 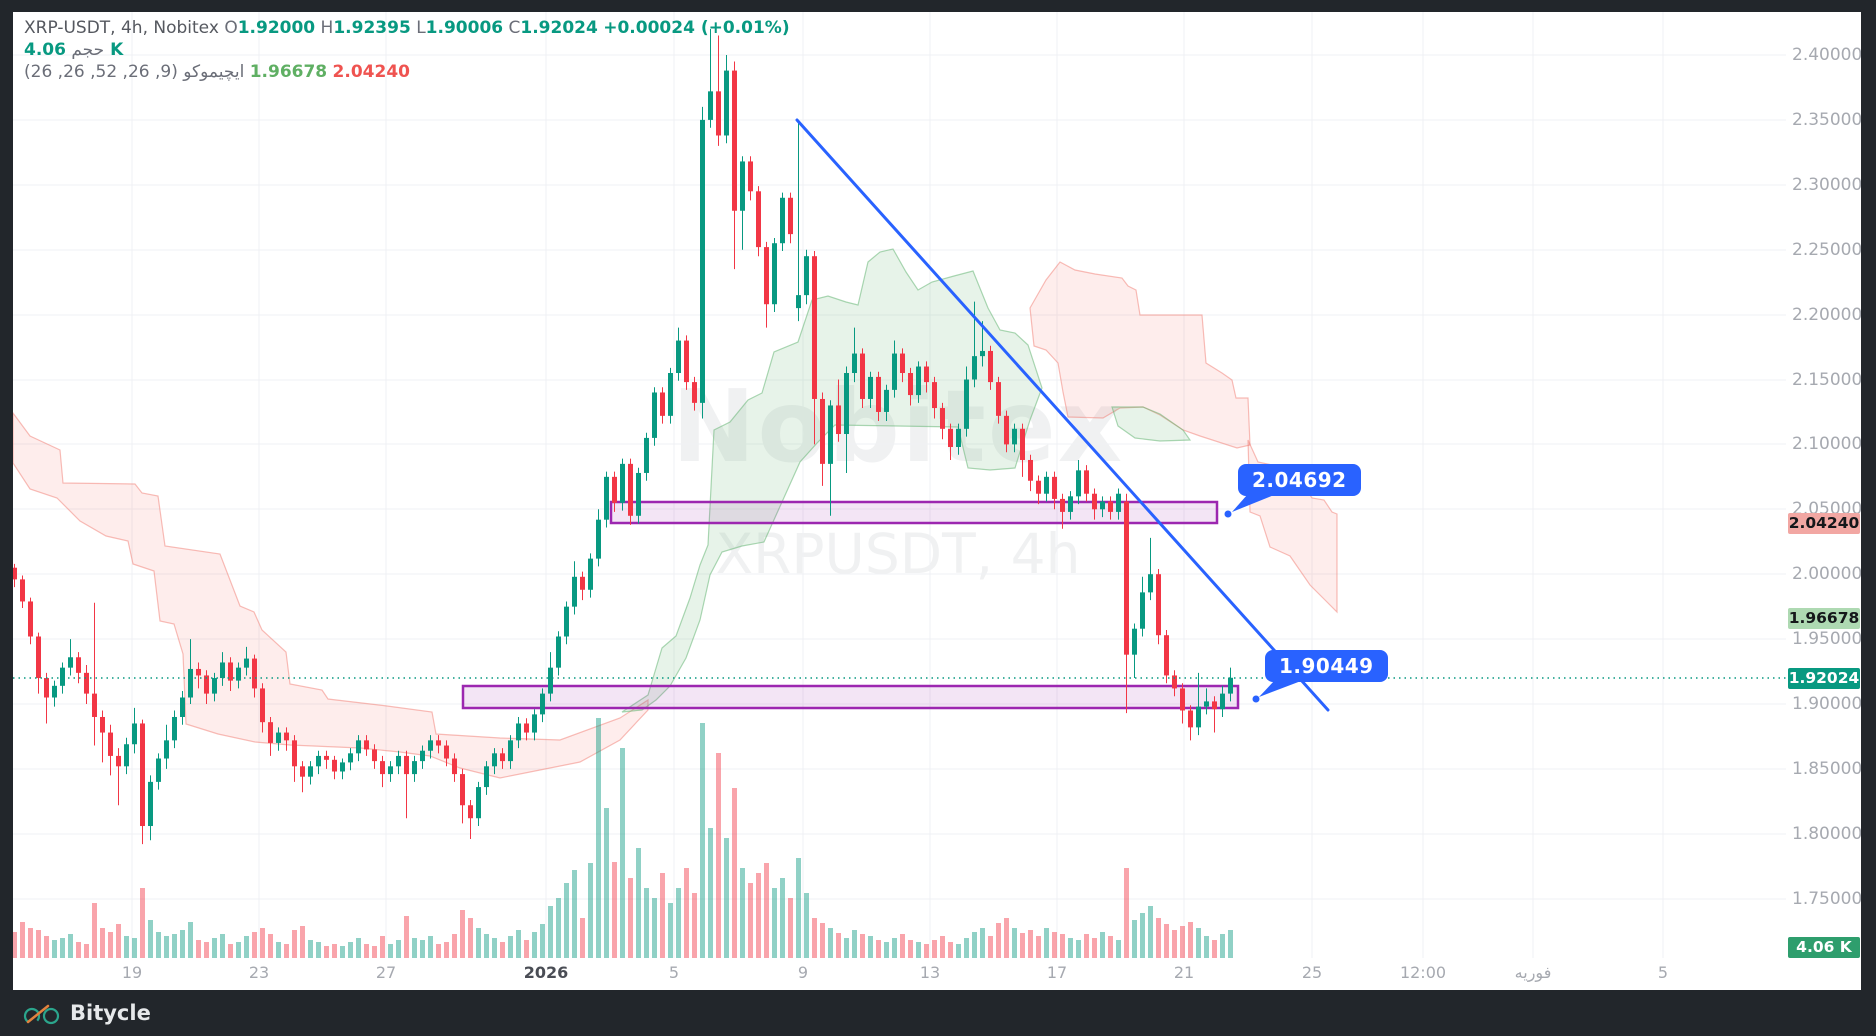 I want to click on price-tick-label: 1.80000, so click(x=1827, y=834).